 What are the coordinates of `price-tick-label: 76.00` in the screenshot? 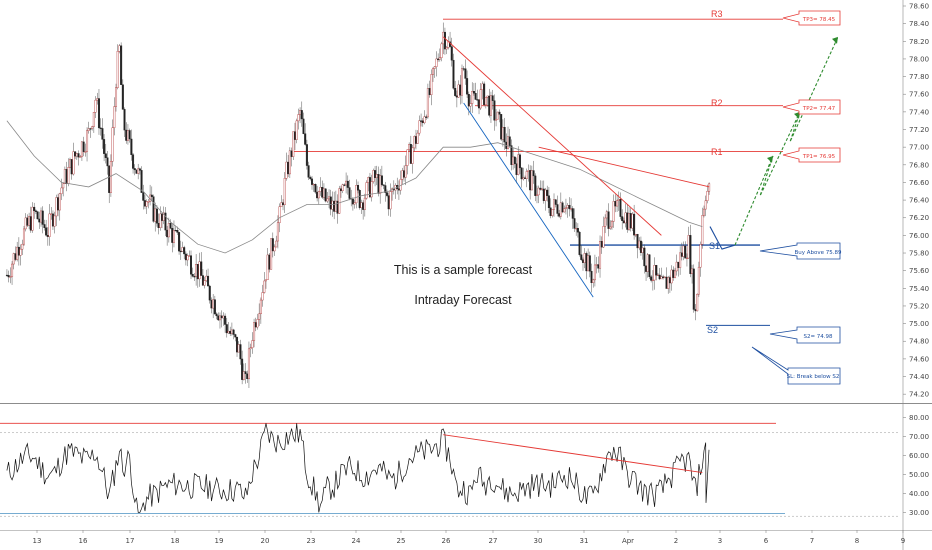 It's located at (919, 236).